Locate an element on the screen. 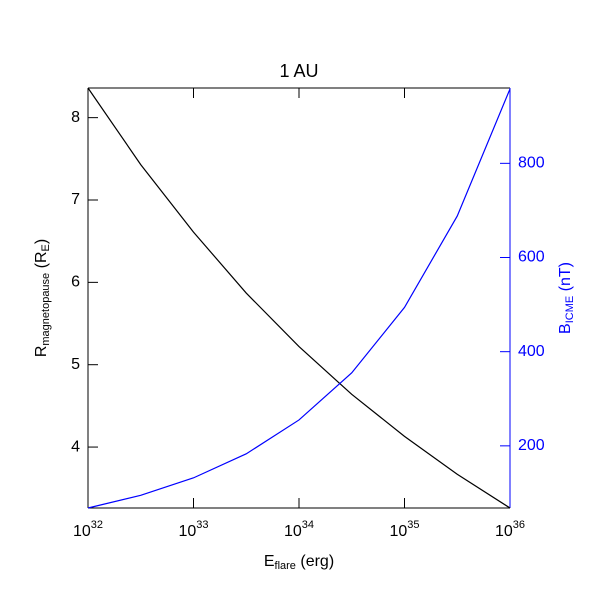  y-label-main: R is located at coordinates (41, 352).